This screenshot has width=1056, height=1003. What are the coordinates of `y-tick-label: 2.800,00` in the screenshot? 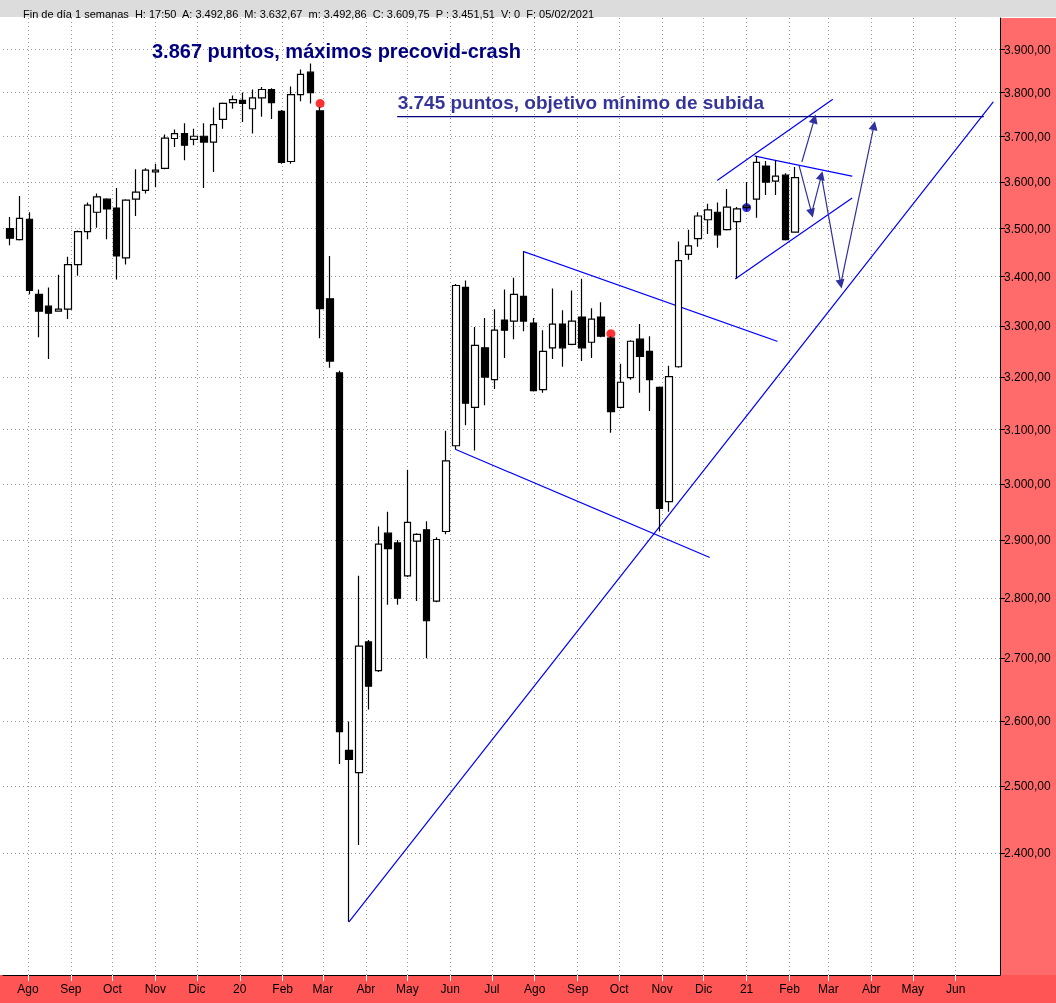 It's located at (1028, 598).